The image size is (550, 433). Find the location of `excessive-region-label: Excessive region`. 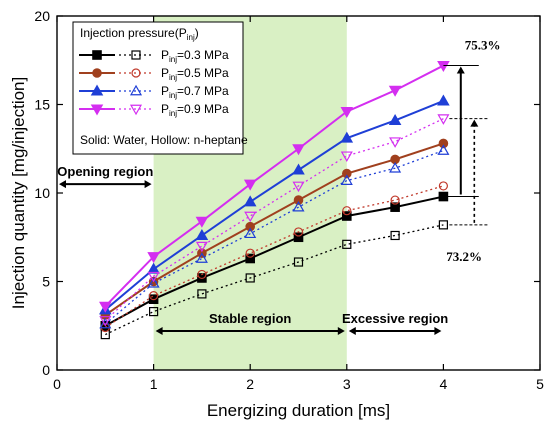

excessive-region-label: Excessive region is located at coordinates (395, 318).